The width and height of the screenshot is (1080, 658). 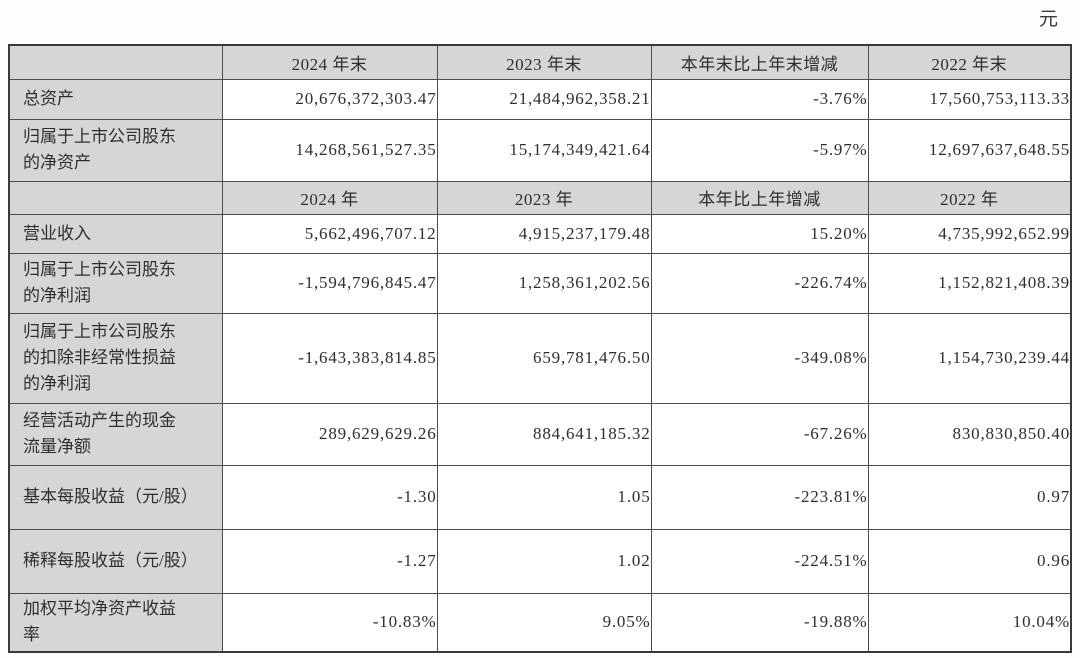 What do you see at coordinates (99, 149) in the screenshot?
I see `row-label-text: 归属于上市公司股东的净资产` at bounding box center [99, 149].